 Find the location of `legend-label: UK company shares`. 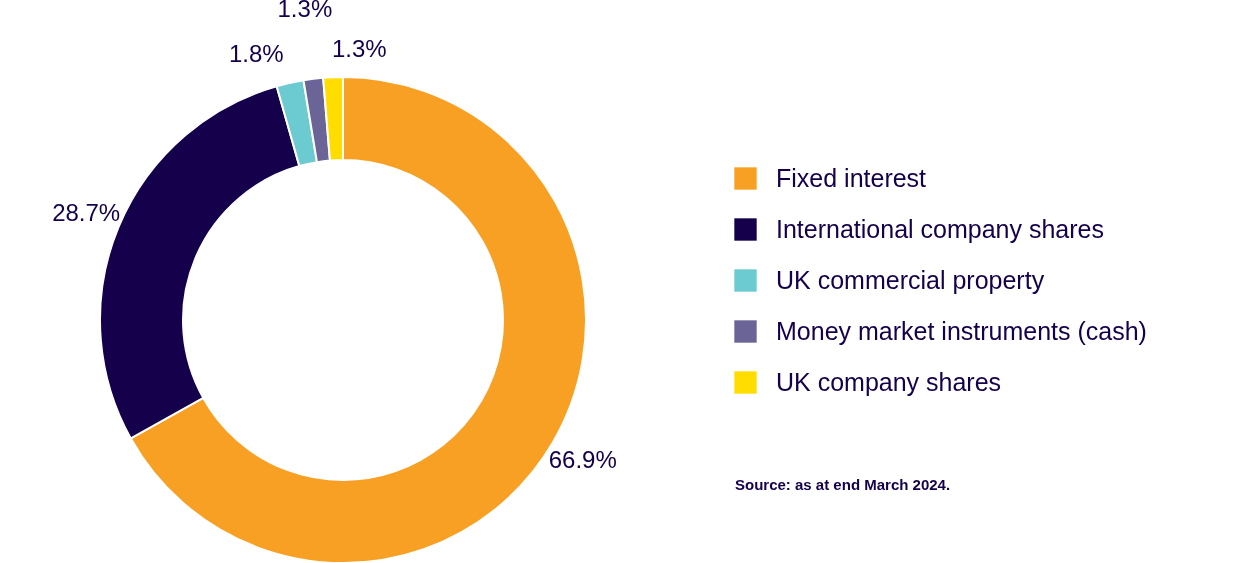

legend-label: UK company shares is located at coordinates (889, 381).